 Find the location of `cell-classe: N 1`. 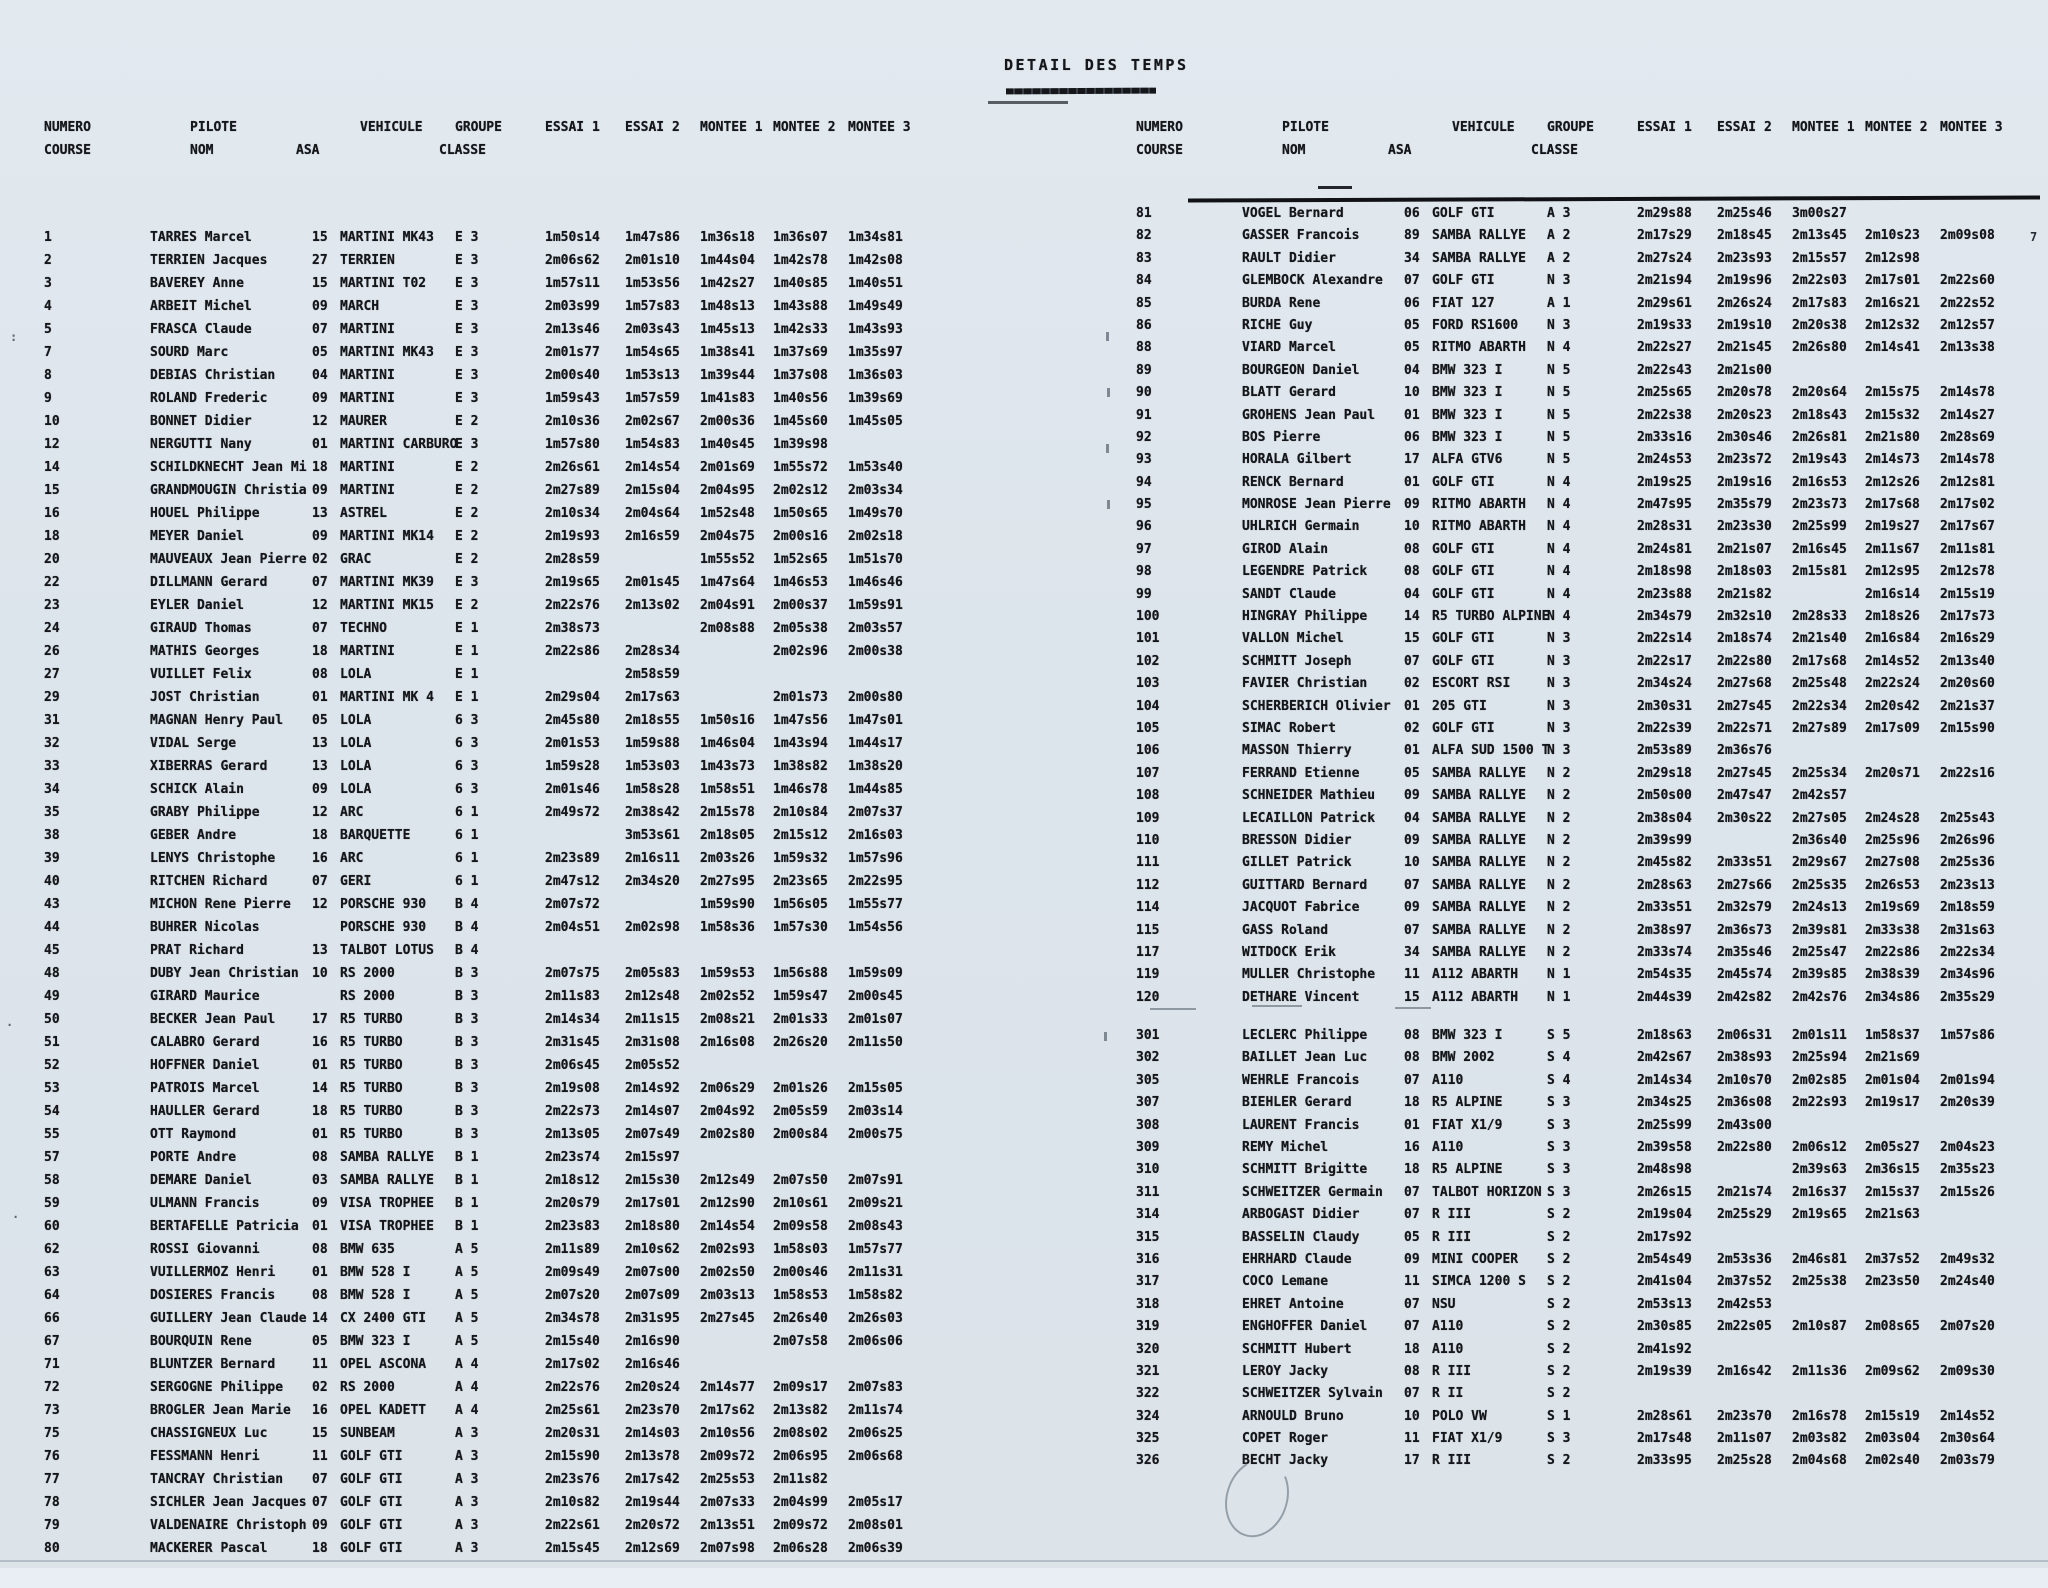

cell-classe: N 1 is located at coordinates (1559, 997).